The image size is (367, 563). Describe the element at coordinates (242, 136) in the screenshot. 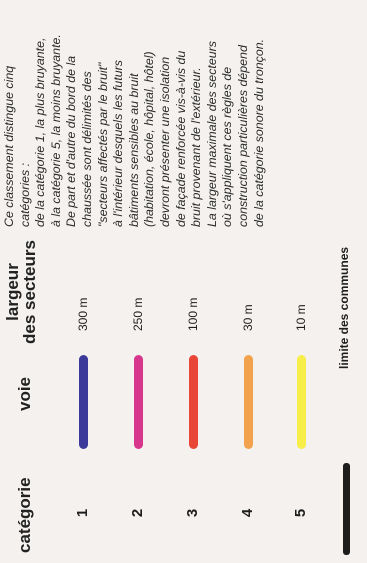

I see `description-line: construction particulières dépend` at that location.